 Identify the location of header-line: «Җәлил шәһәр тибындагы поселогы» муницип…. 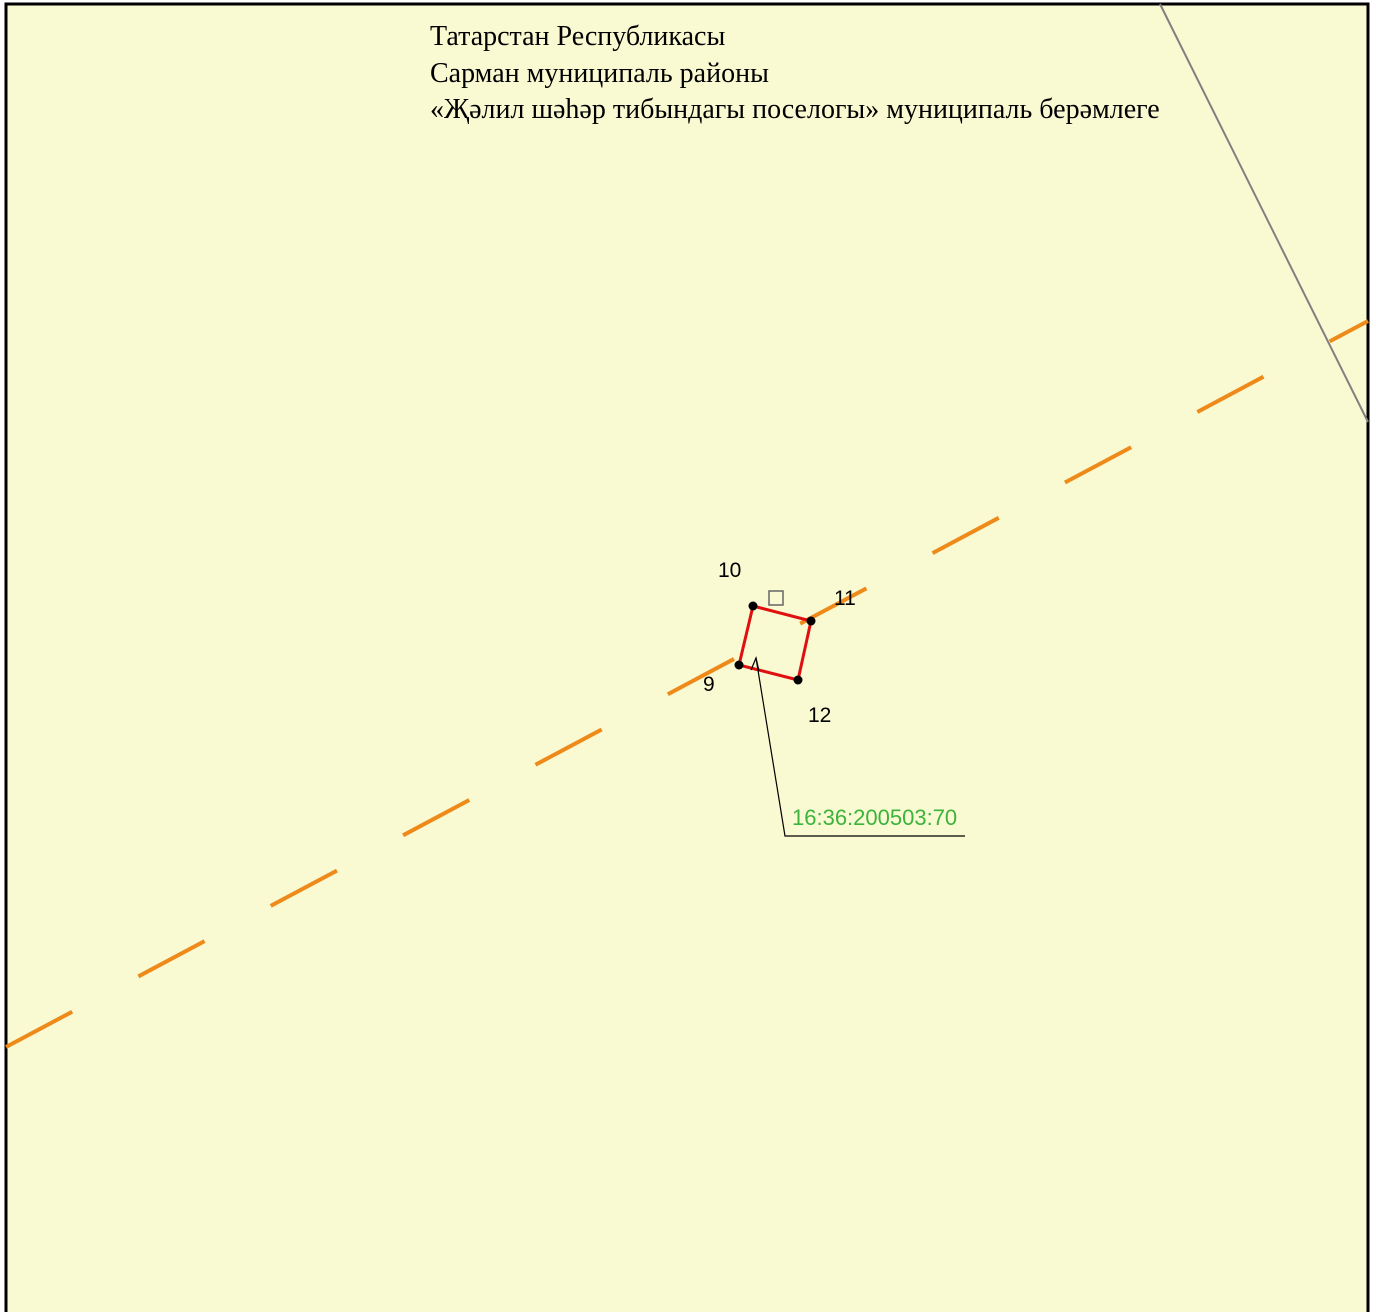
(795, 109).